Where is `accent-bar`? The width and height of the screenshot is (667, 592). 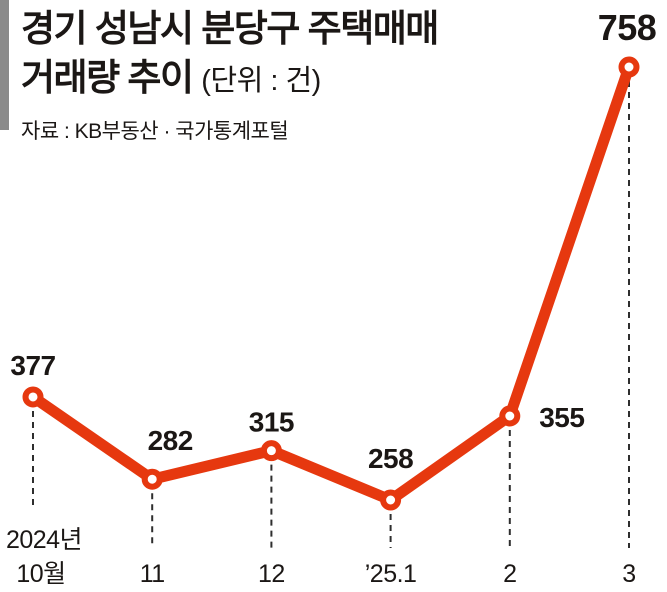 accent-bar is located at coordinates (4, 65).